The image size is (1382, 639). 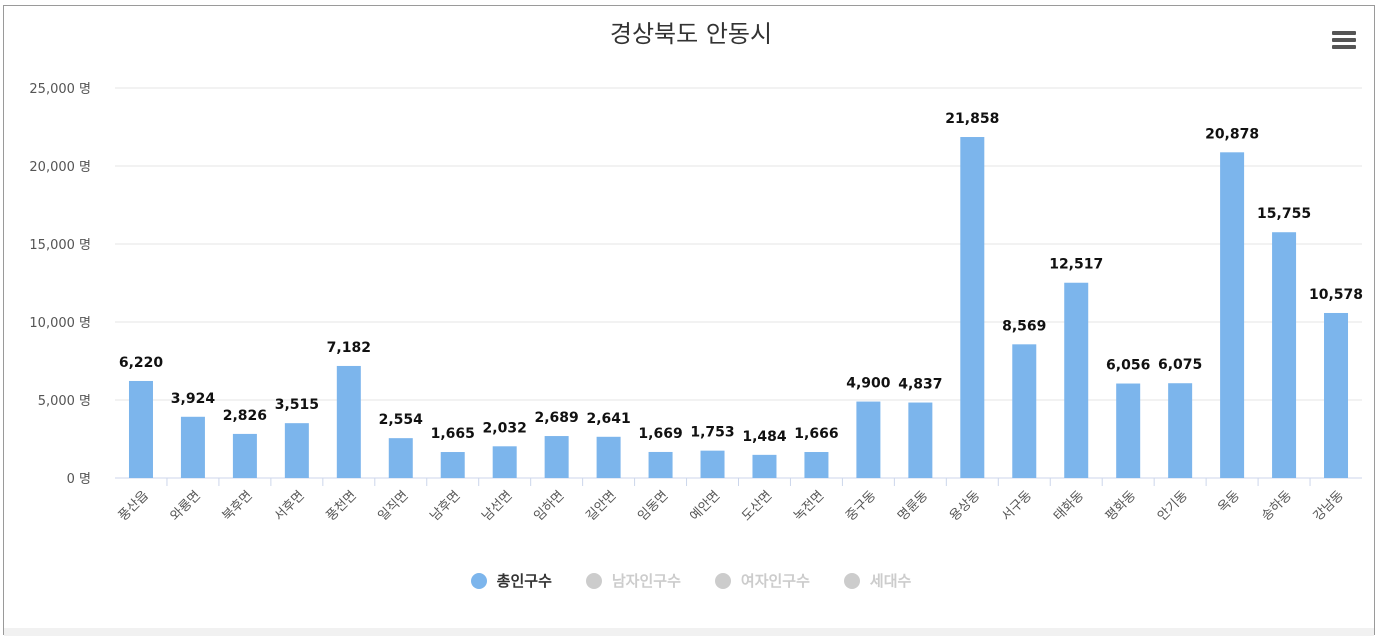 What do you see at coordinates (861, 506) in the screenshot?
I see `x-tick-label: 중구동` at bounding box center [861, 506].